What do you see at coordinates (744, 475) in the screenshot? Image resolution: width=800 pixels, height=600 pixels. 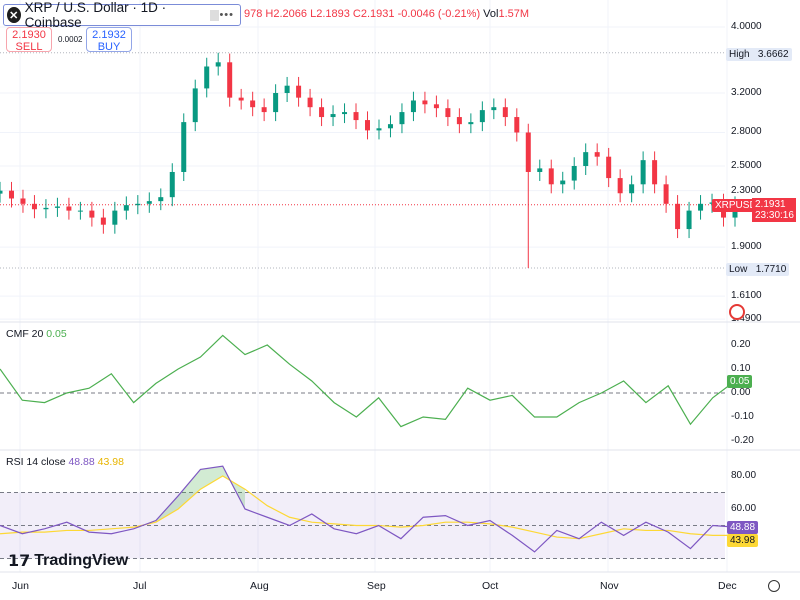 I see `rsi-tick: 80.00` at bounding box center [744, 475].